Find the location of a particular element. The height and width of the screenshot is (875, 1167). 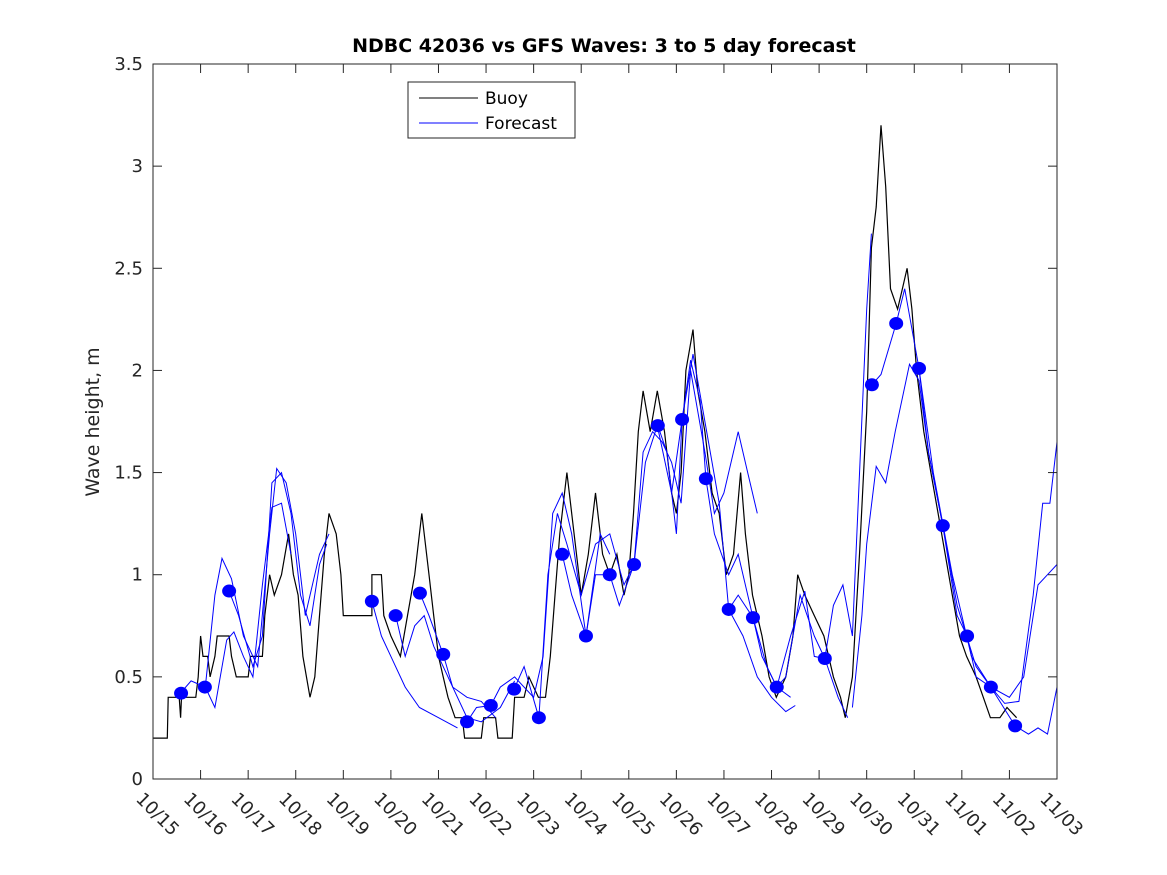

y-tick-label: 1.5 is located at coordinates (128, 473).